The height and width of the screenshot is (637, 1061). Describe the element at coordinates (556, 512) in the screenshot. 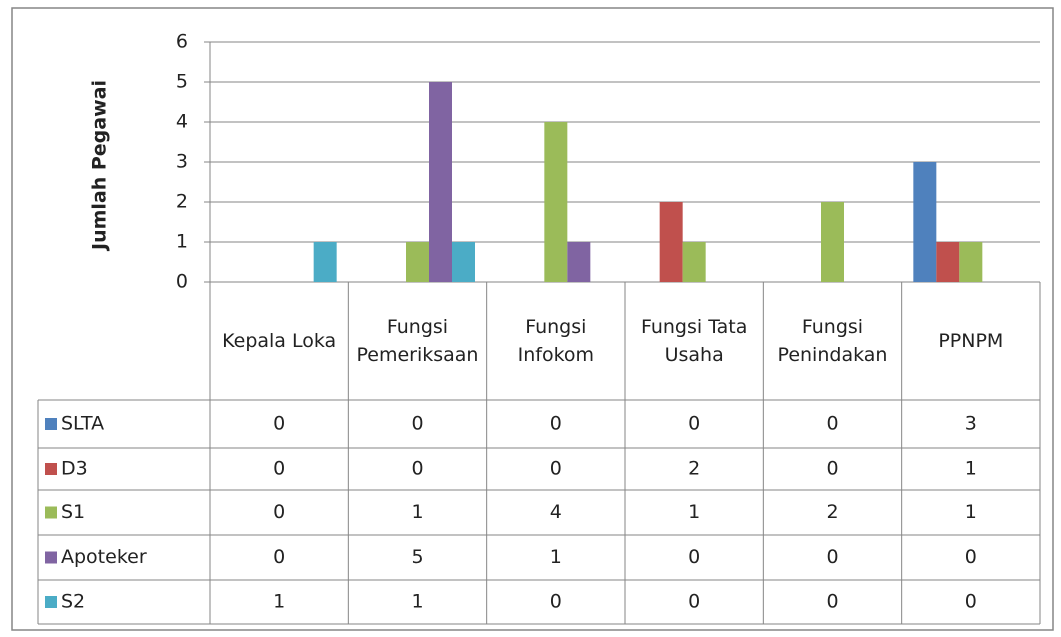

I see `table-value: 4` at that location.